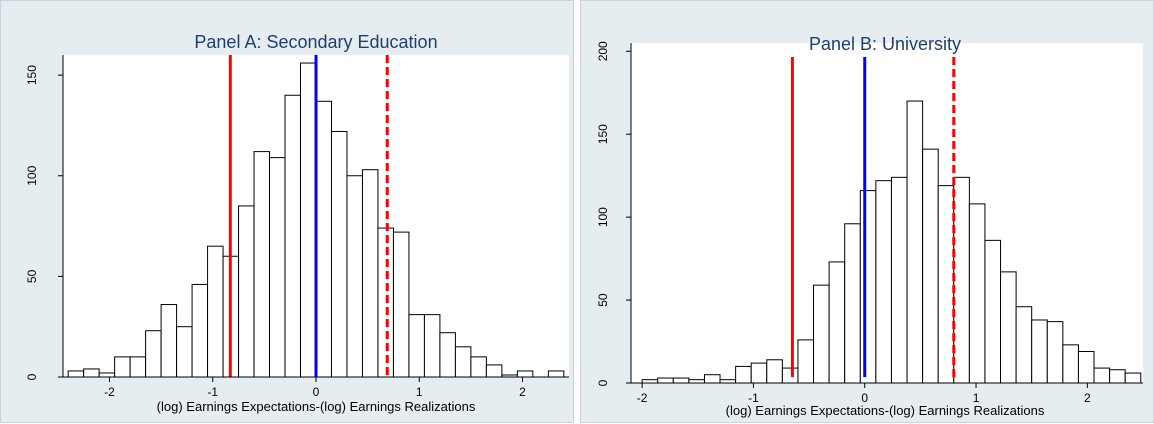  Describe the element at coordinates (315, 42) in the screenshot. I see `chart-title: Panel A: Secondary Education` at that location.